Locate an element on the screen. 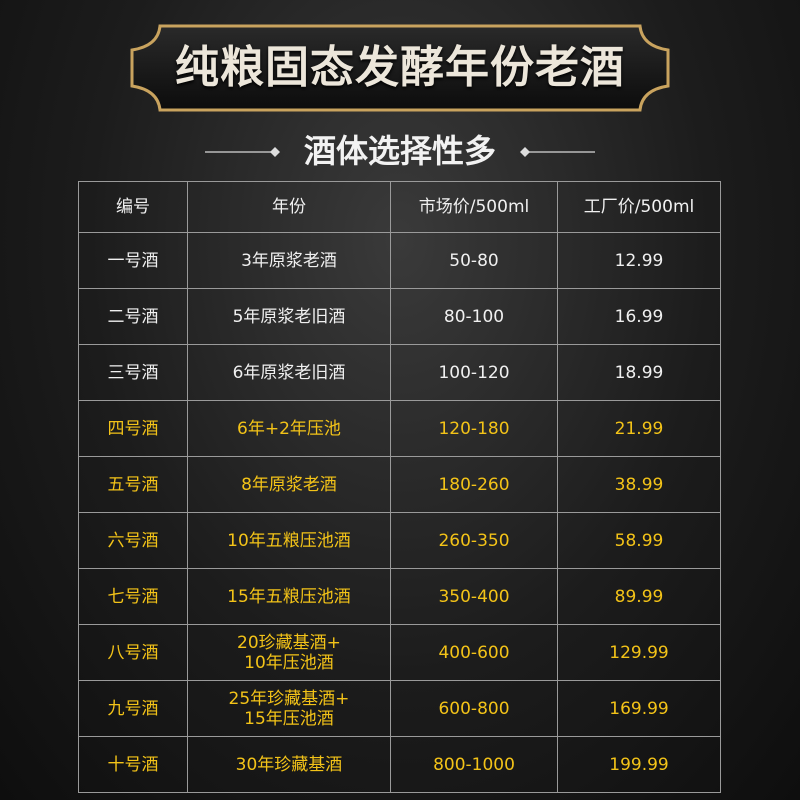  table-row: 二号酒 5年原浆老旧酒 80-100 16.99 is located at coordinates (399, 316).